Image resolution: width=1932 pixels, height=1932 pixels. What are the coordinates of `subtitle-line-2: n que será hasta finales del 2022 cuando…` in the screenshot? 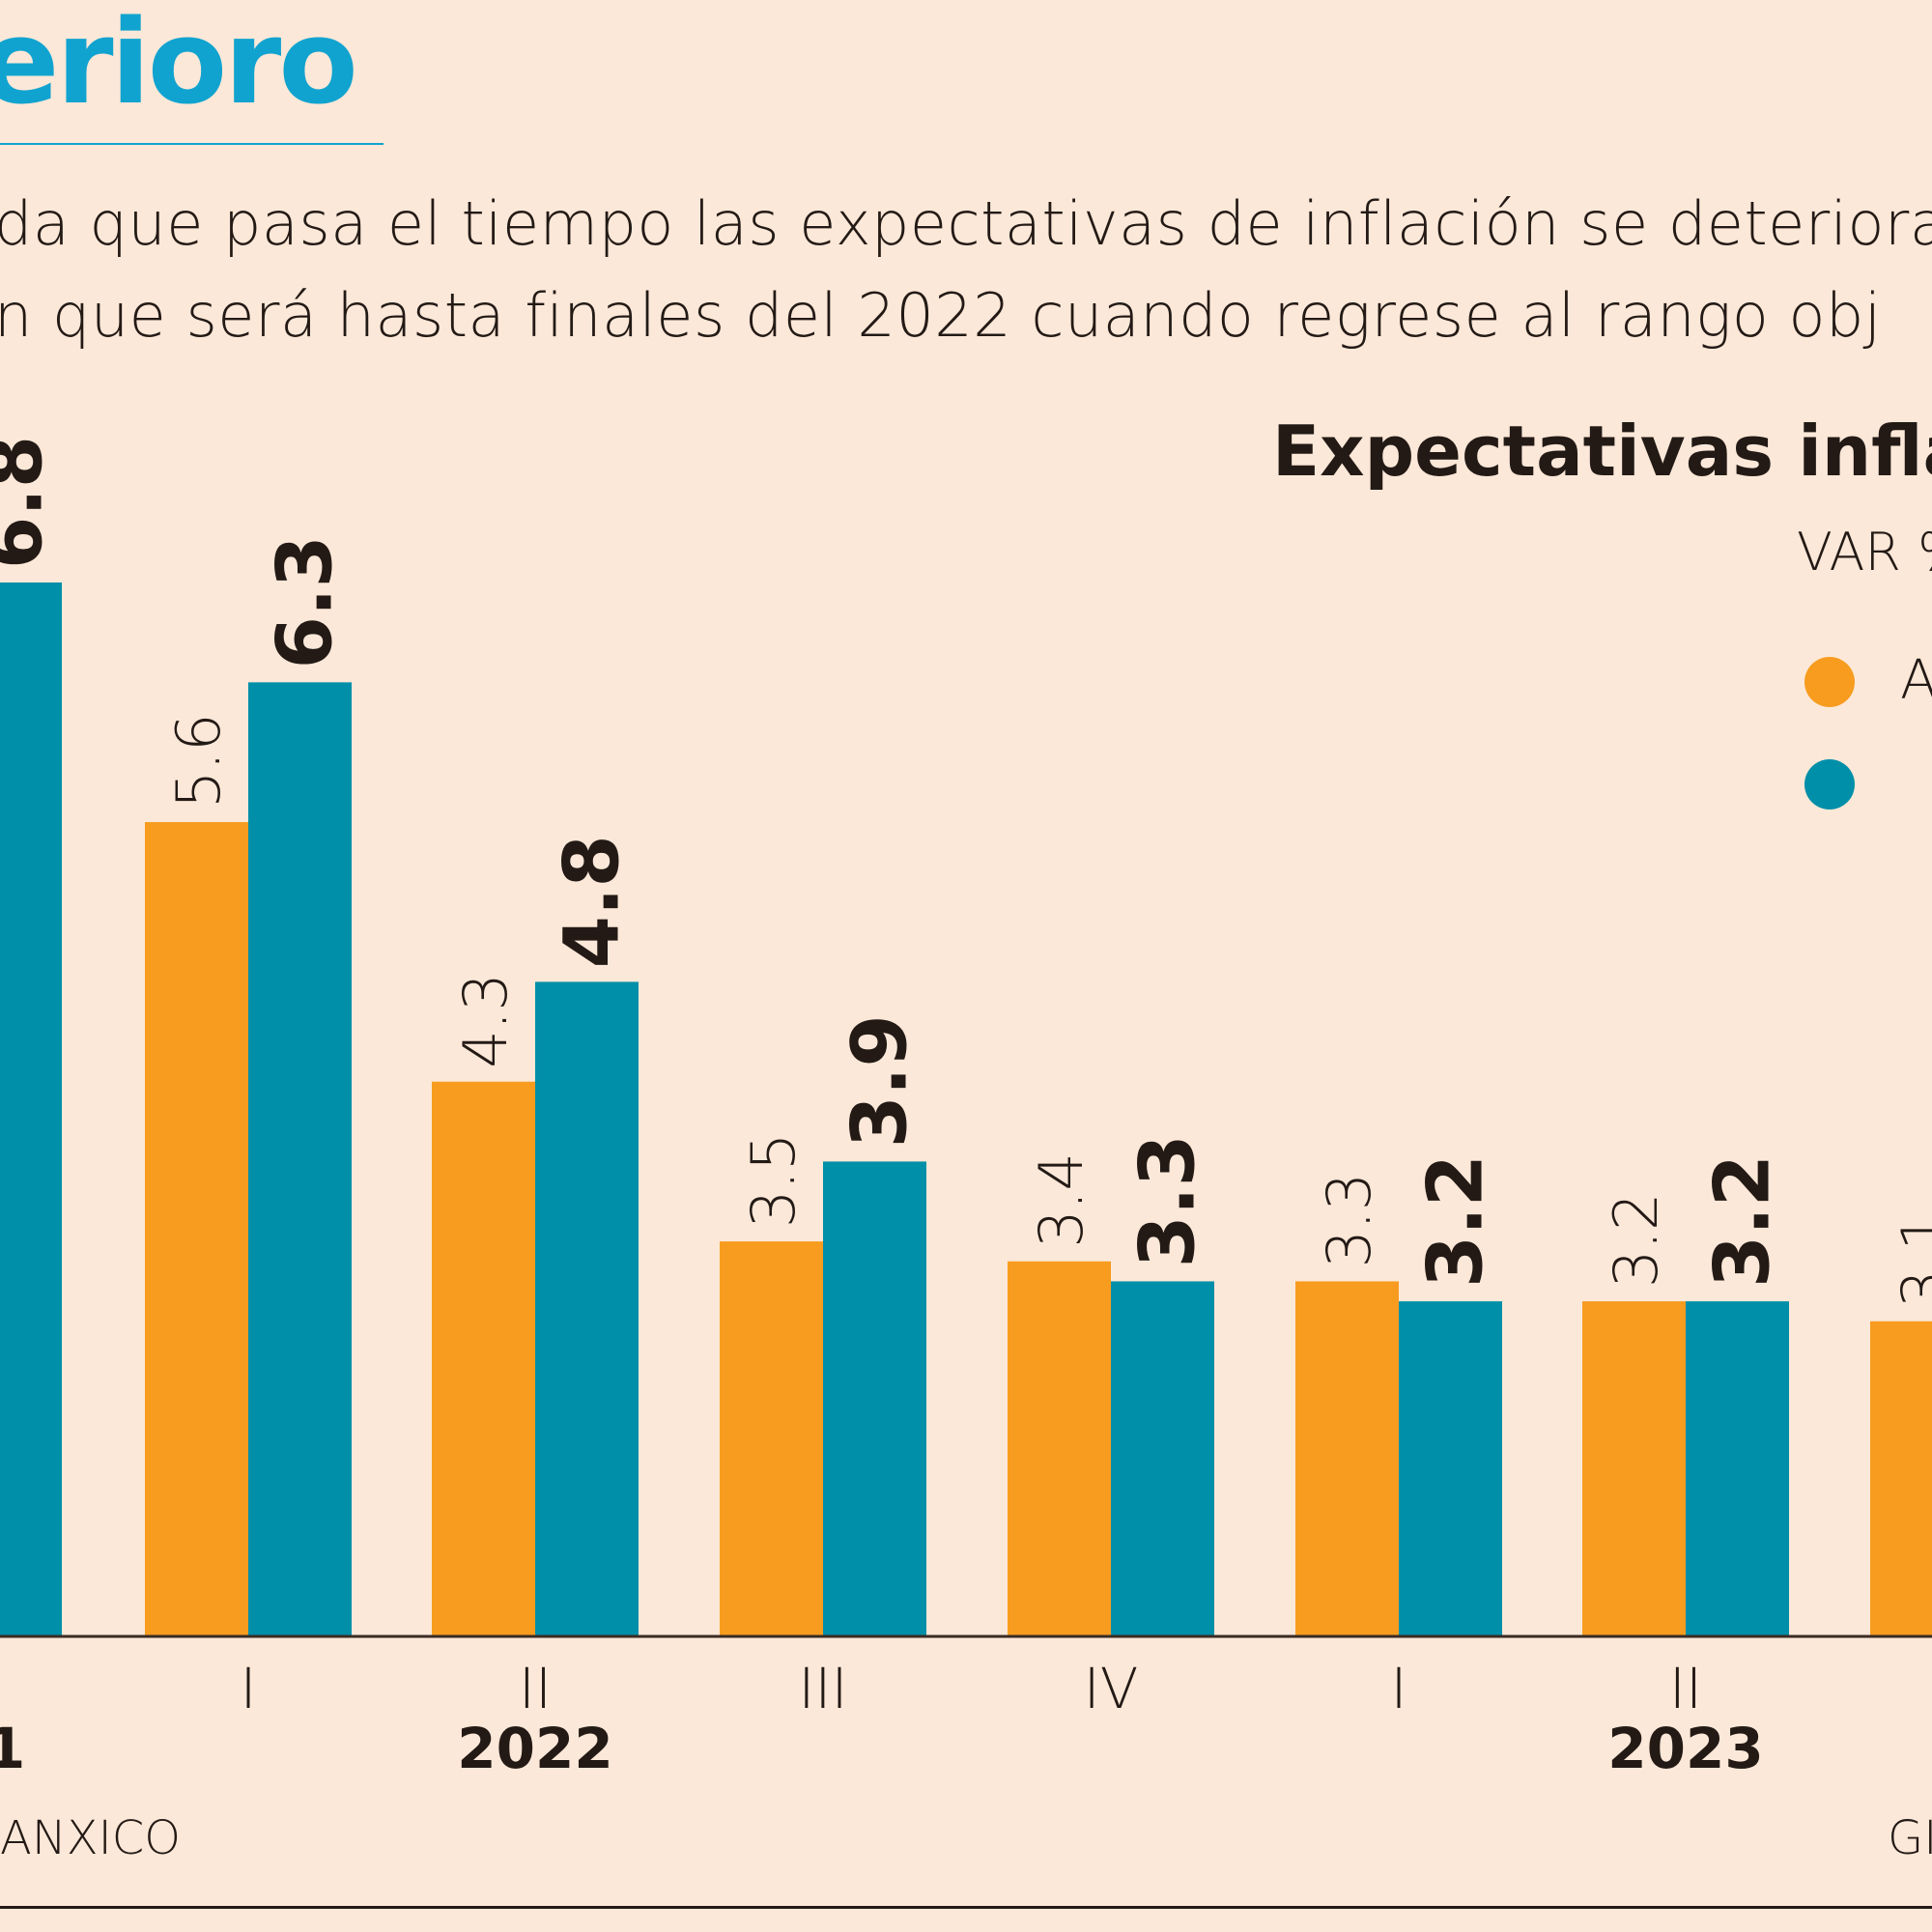 It's located at (941, 315).